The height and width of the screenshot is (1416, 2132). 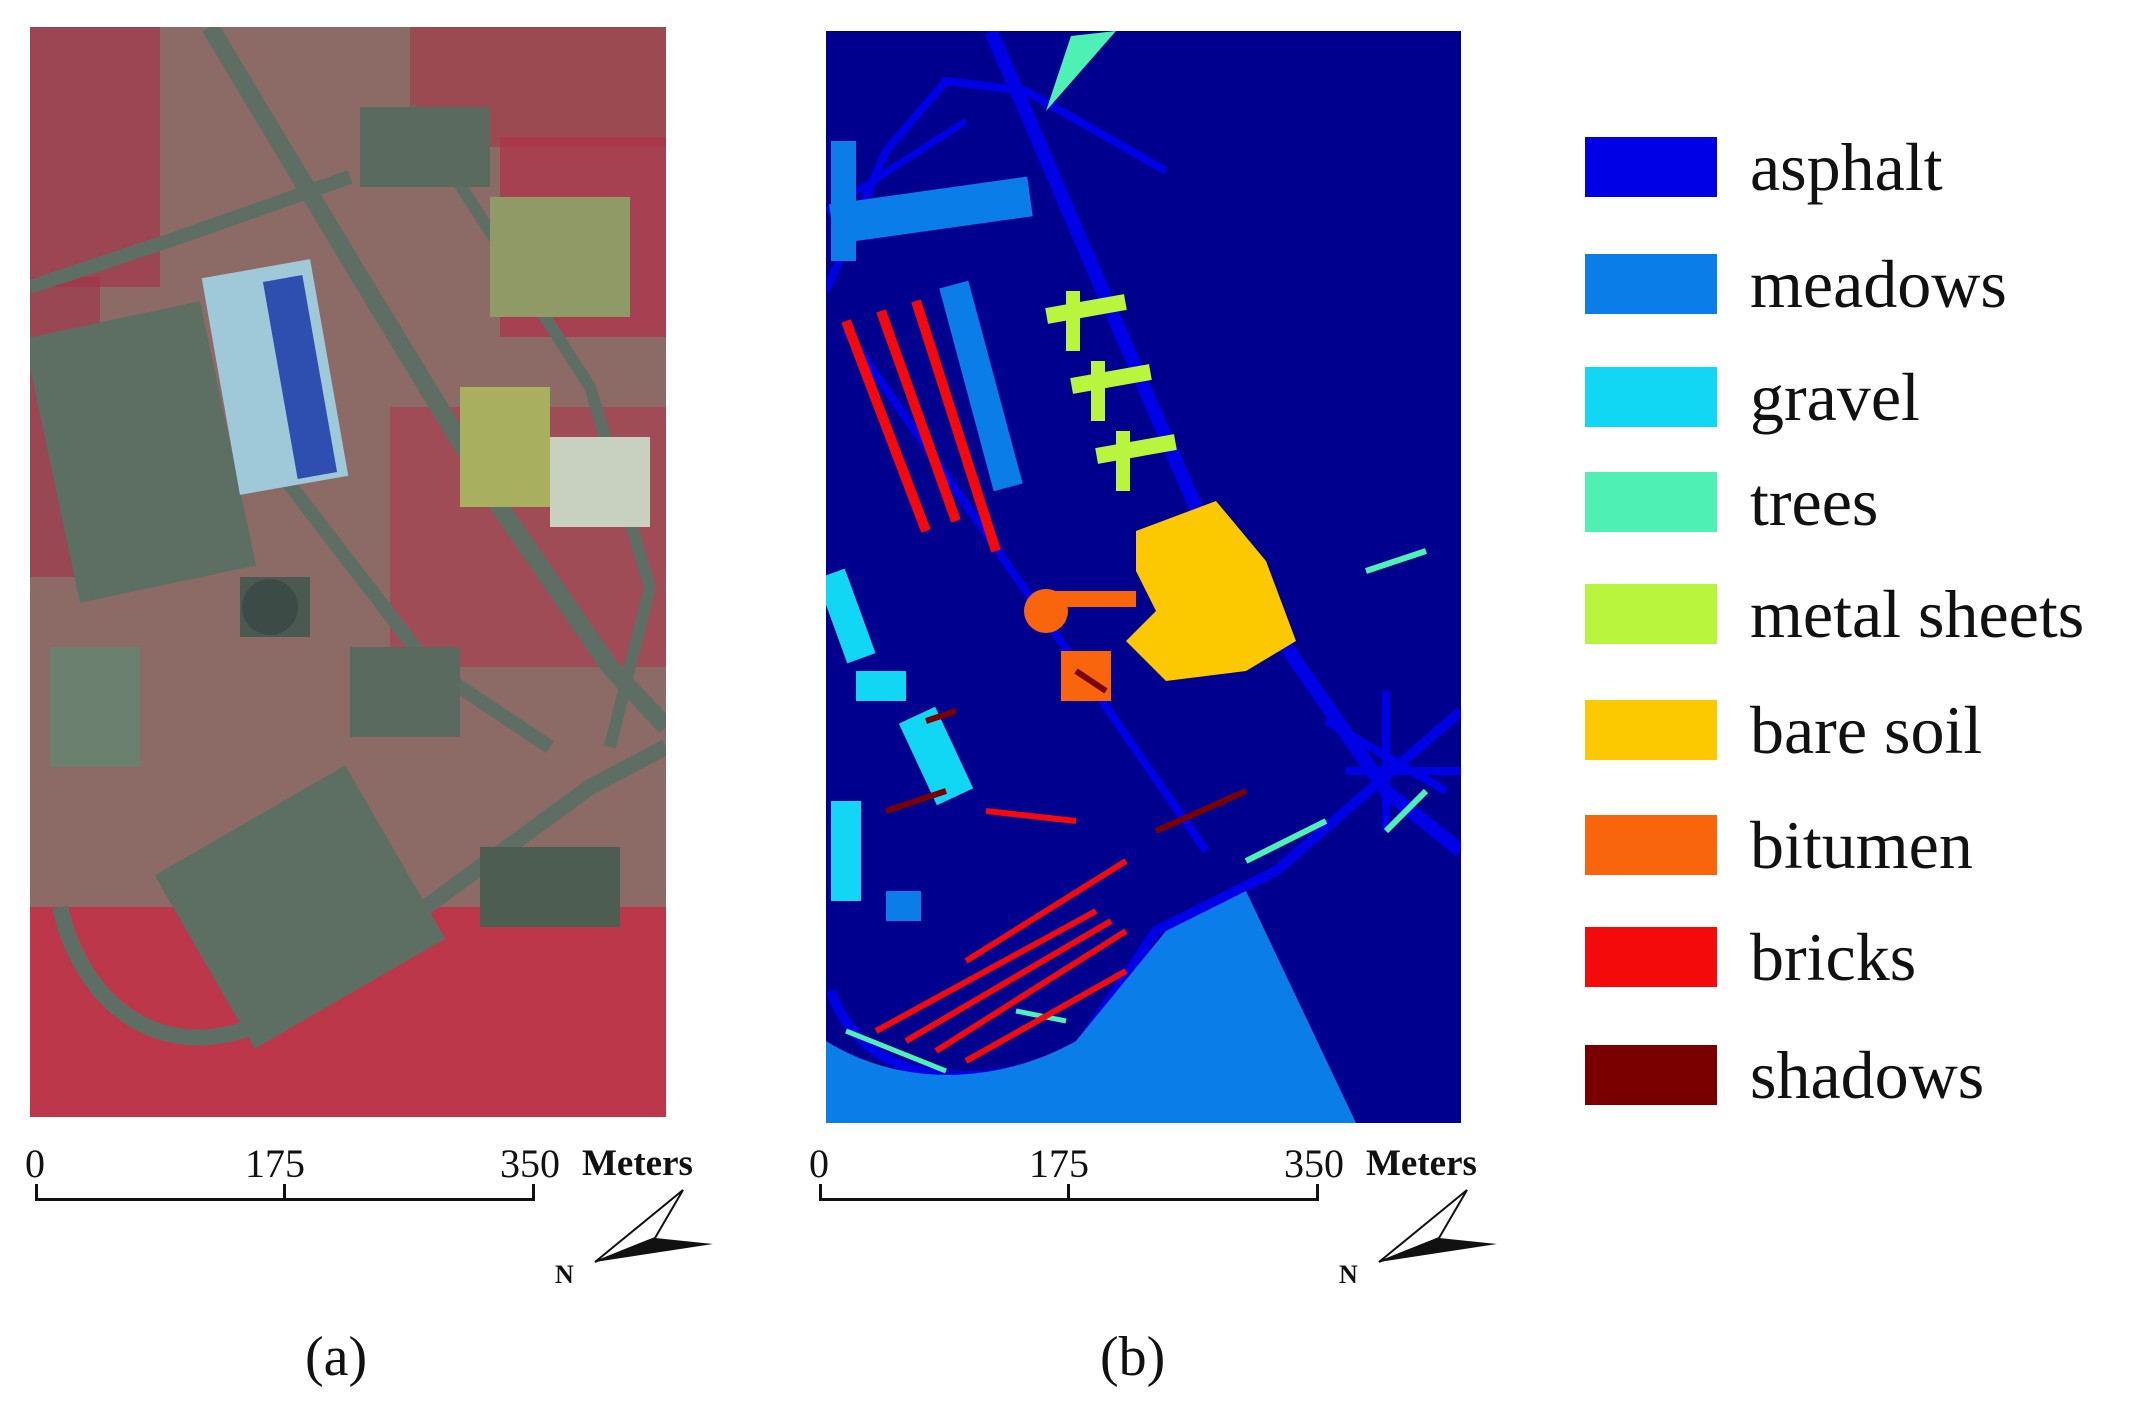 What do you see at coordinates (1878, 284) in the screenshot?
I see `legend-label: meadows` at bounding box center [1878, 284].